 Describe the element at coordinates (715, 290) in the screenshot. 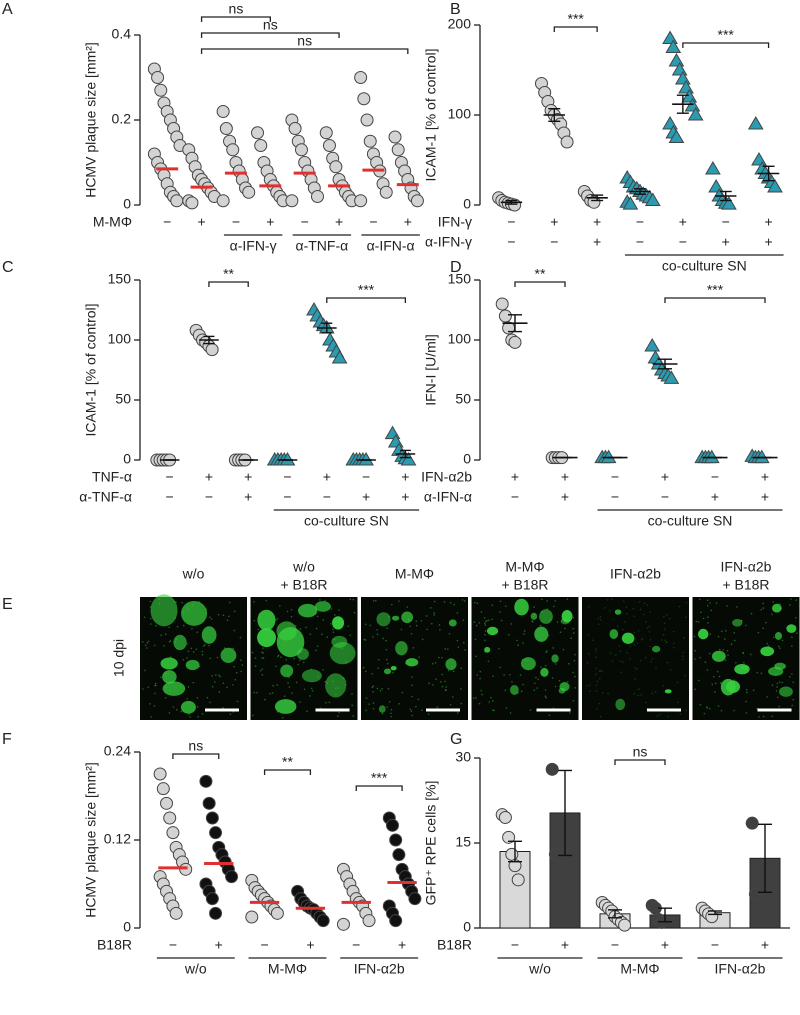

I see `significance-label: ***` at that location.